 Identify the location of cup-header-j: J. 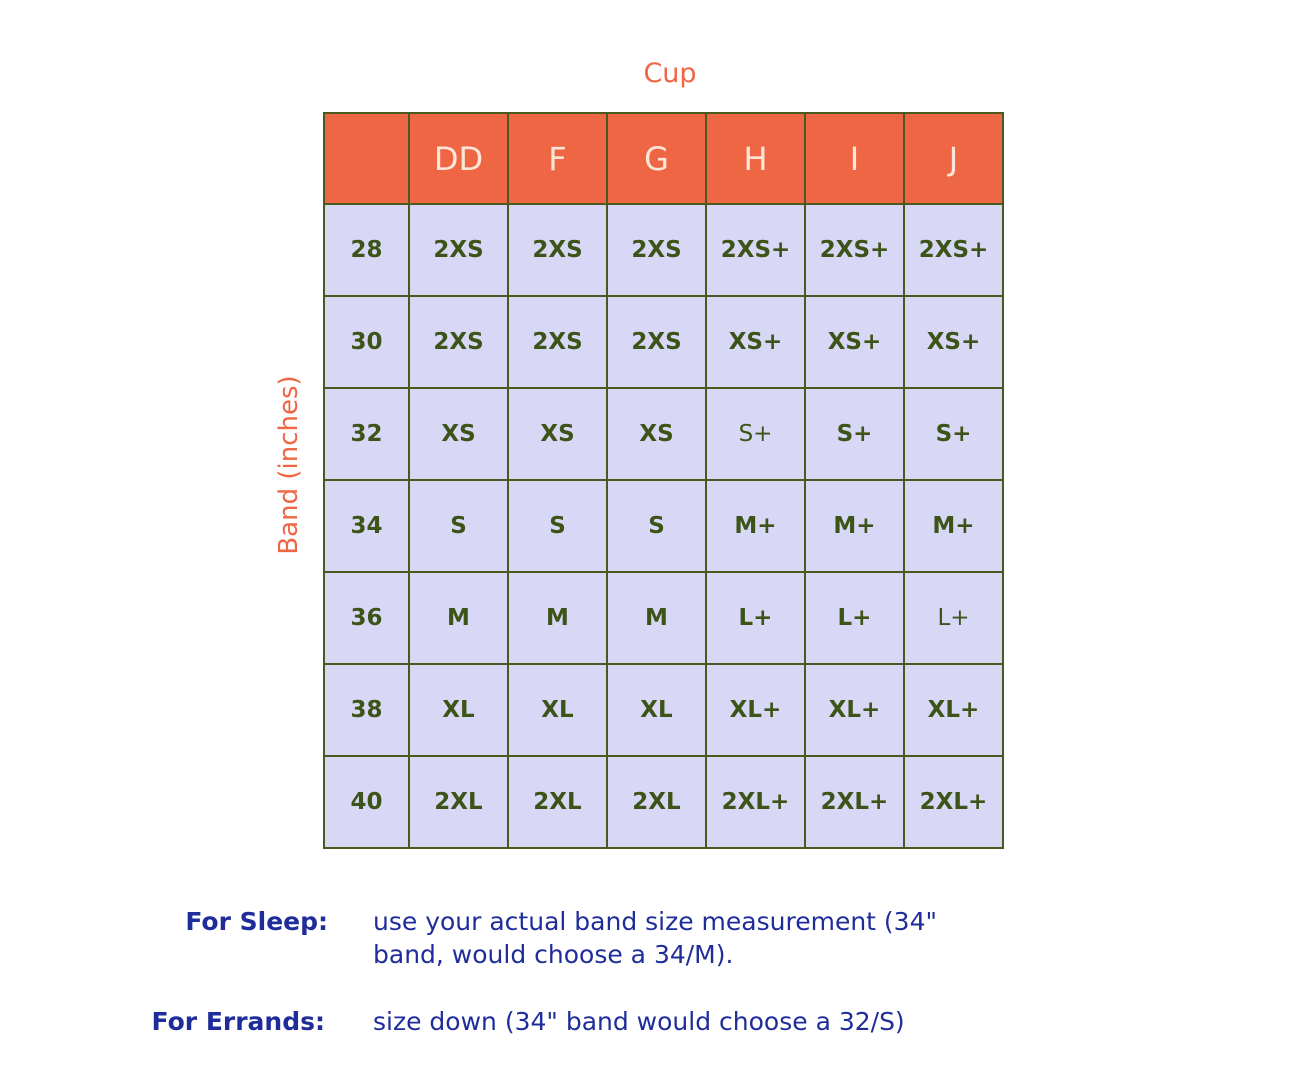
(953, 158).